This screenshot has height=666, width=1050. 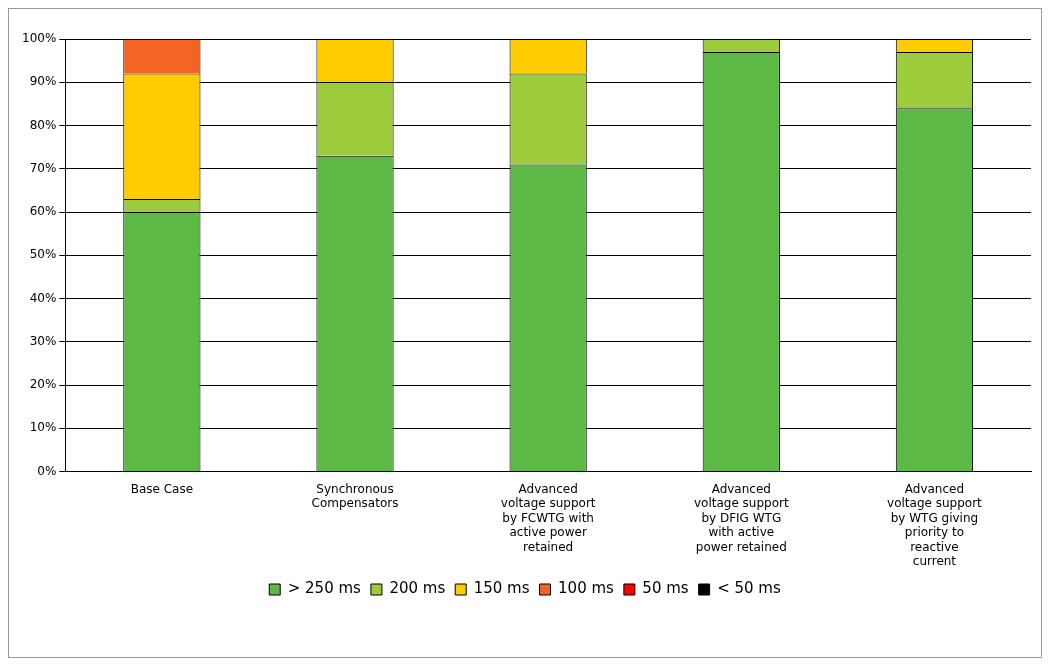 I want to click on x-tick-label: Advanced voltage support by DFIG WTG with active power retained, so click(x=741, y=517).